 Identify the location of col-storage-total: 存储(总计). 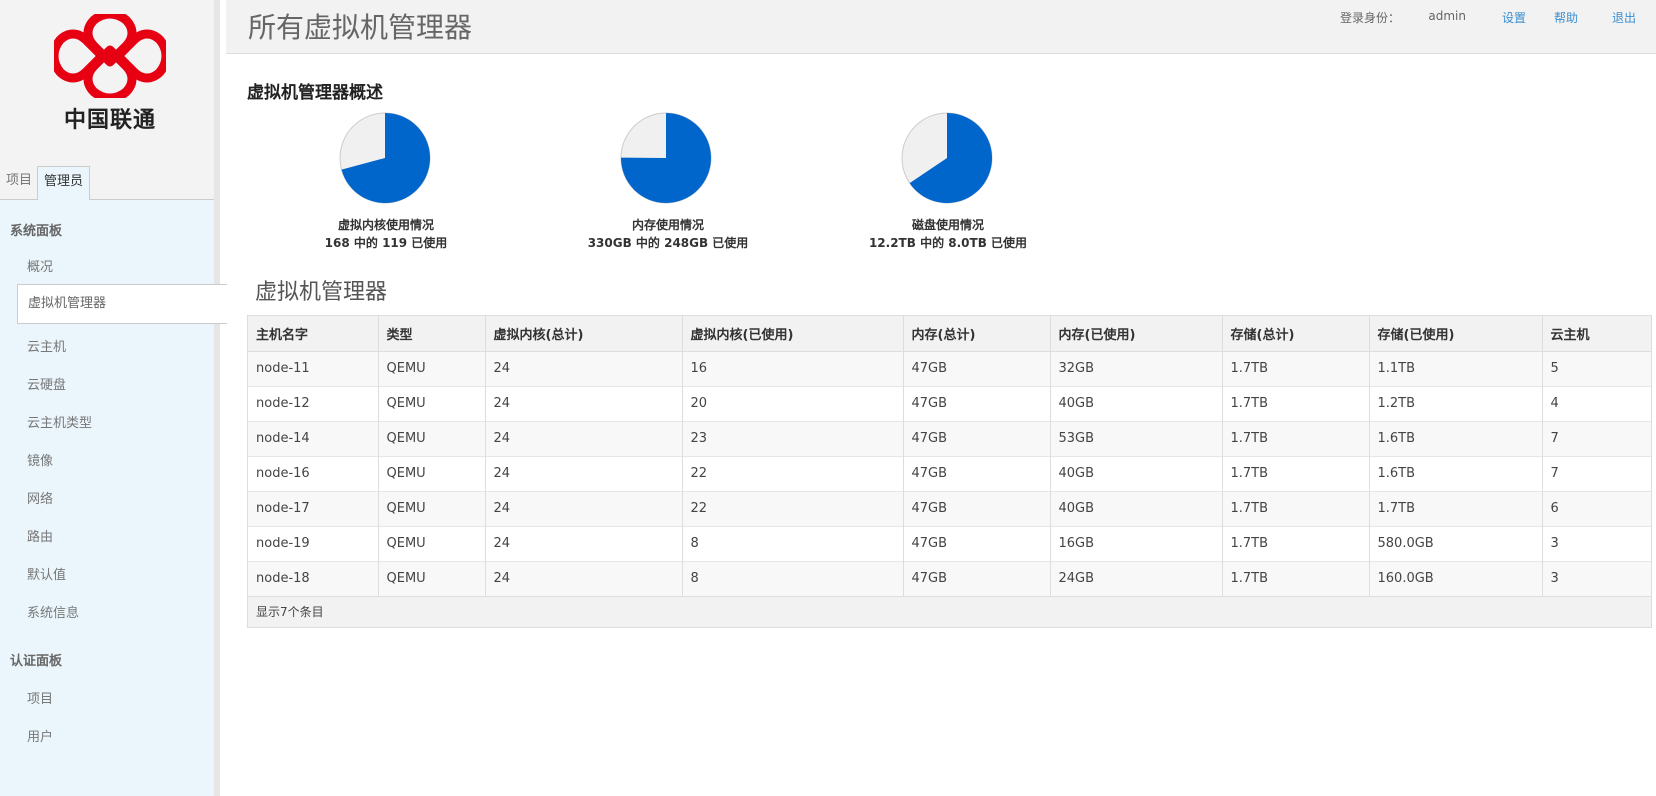
(1296, 334).